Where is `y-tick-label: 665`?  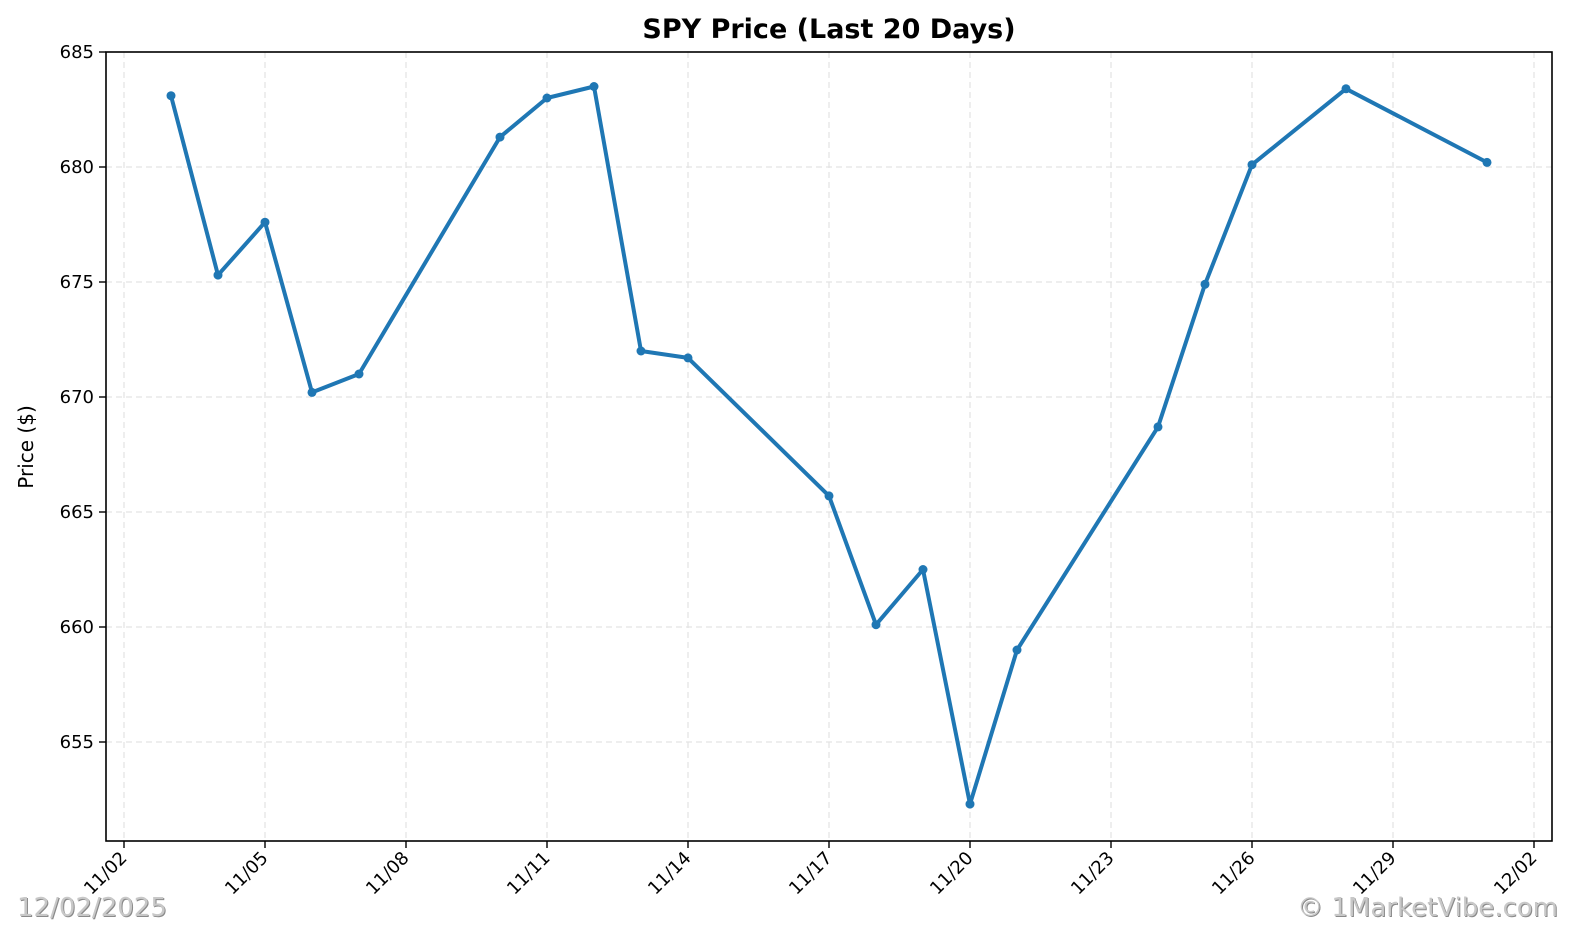
y-tick-label: 665 is located at coordinates (77, 512).